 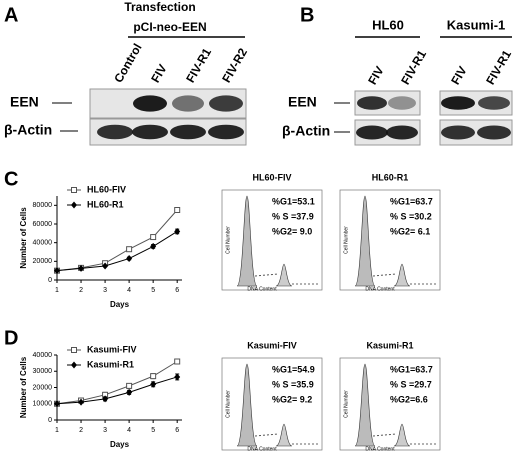 I want to click on group-label: Kasumi-1, so click(x=476, y=24).